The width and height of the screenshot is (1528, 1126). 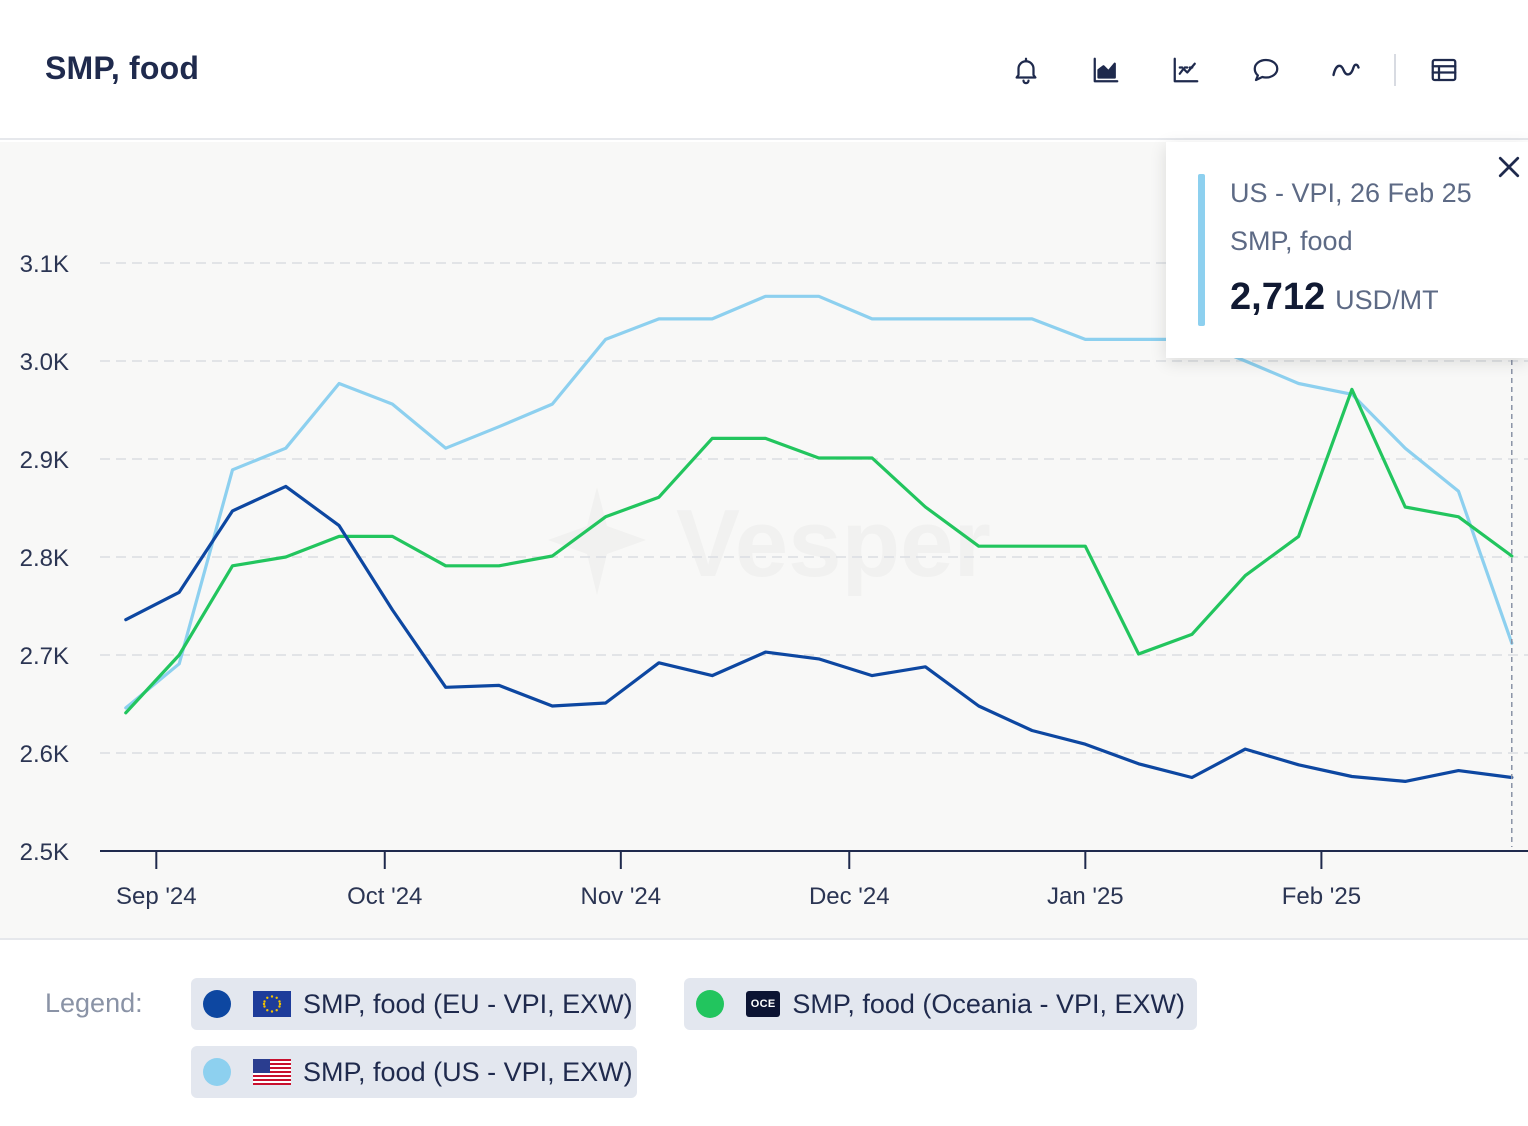 What do you see at coordinates (44, 264) in the screenshot?
I see `y-tick-label: 3.1K` at bounding box center [44, 264].